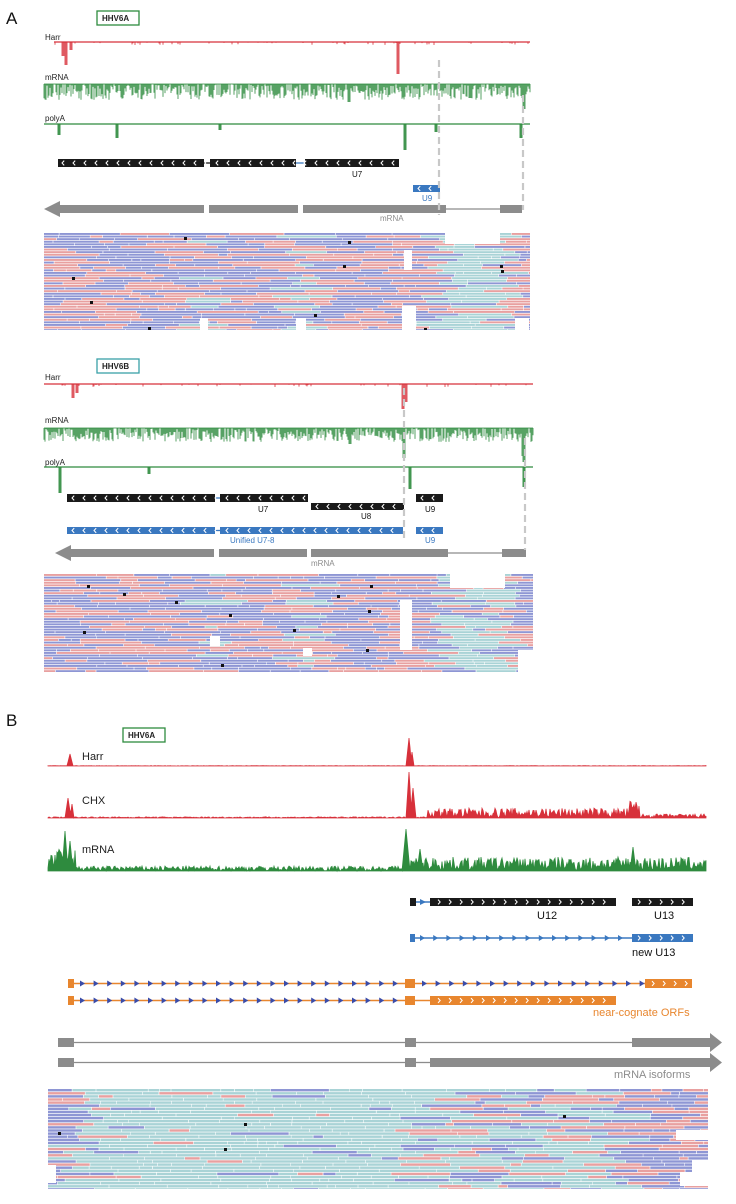  I want to click on polya-coverage-track, so click(292, 480).